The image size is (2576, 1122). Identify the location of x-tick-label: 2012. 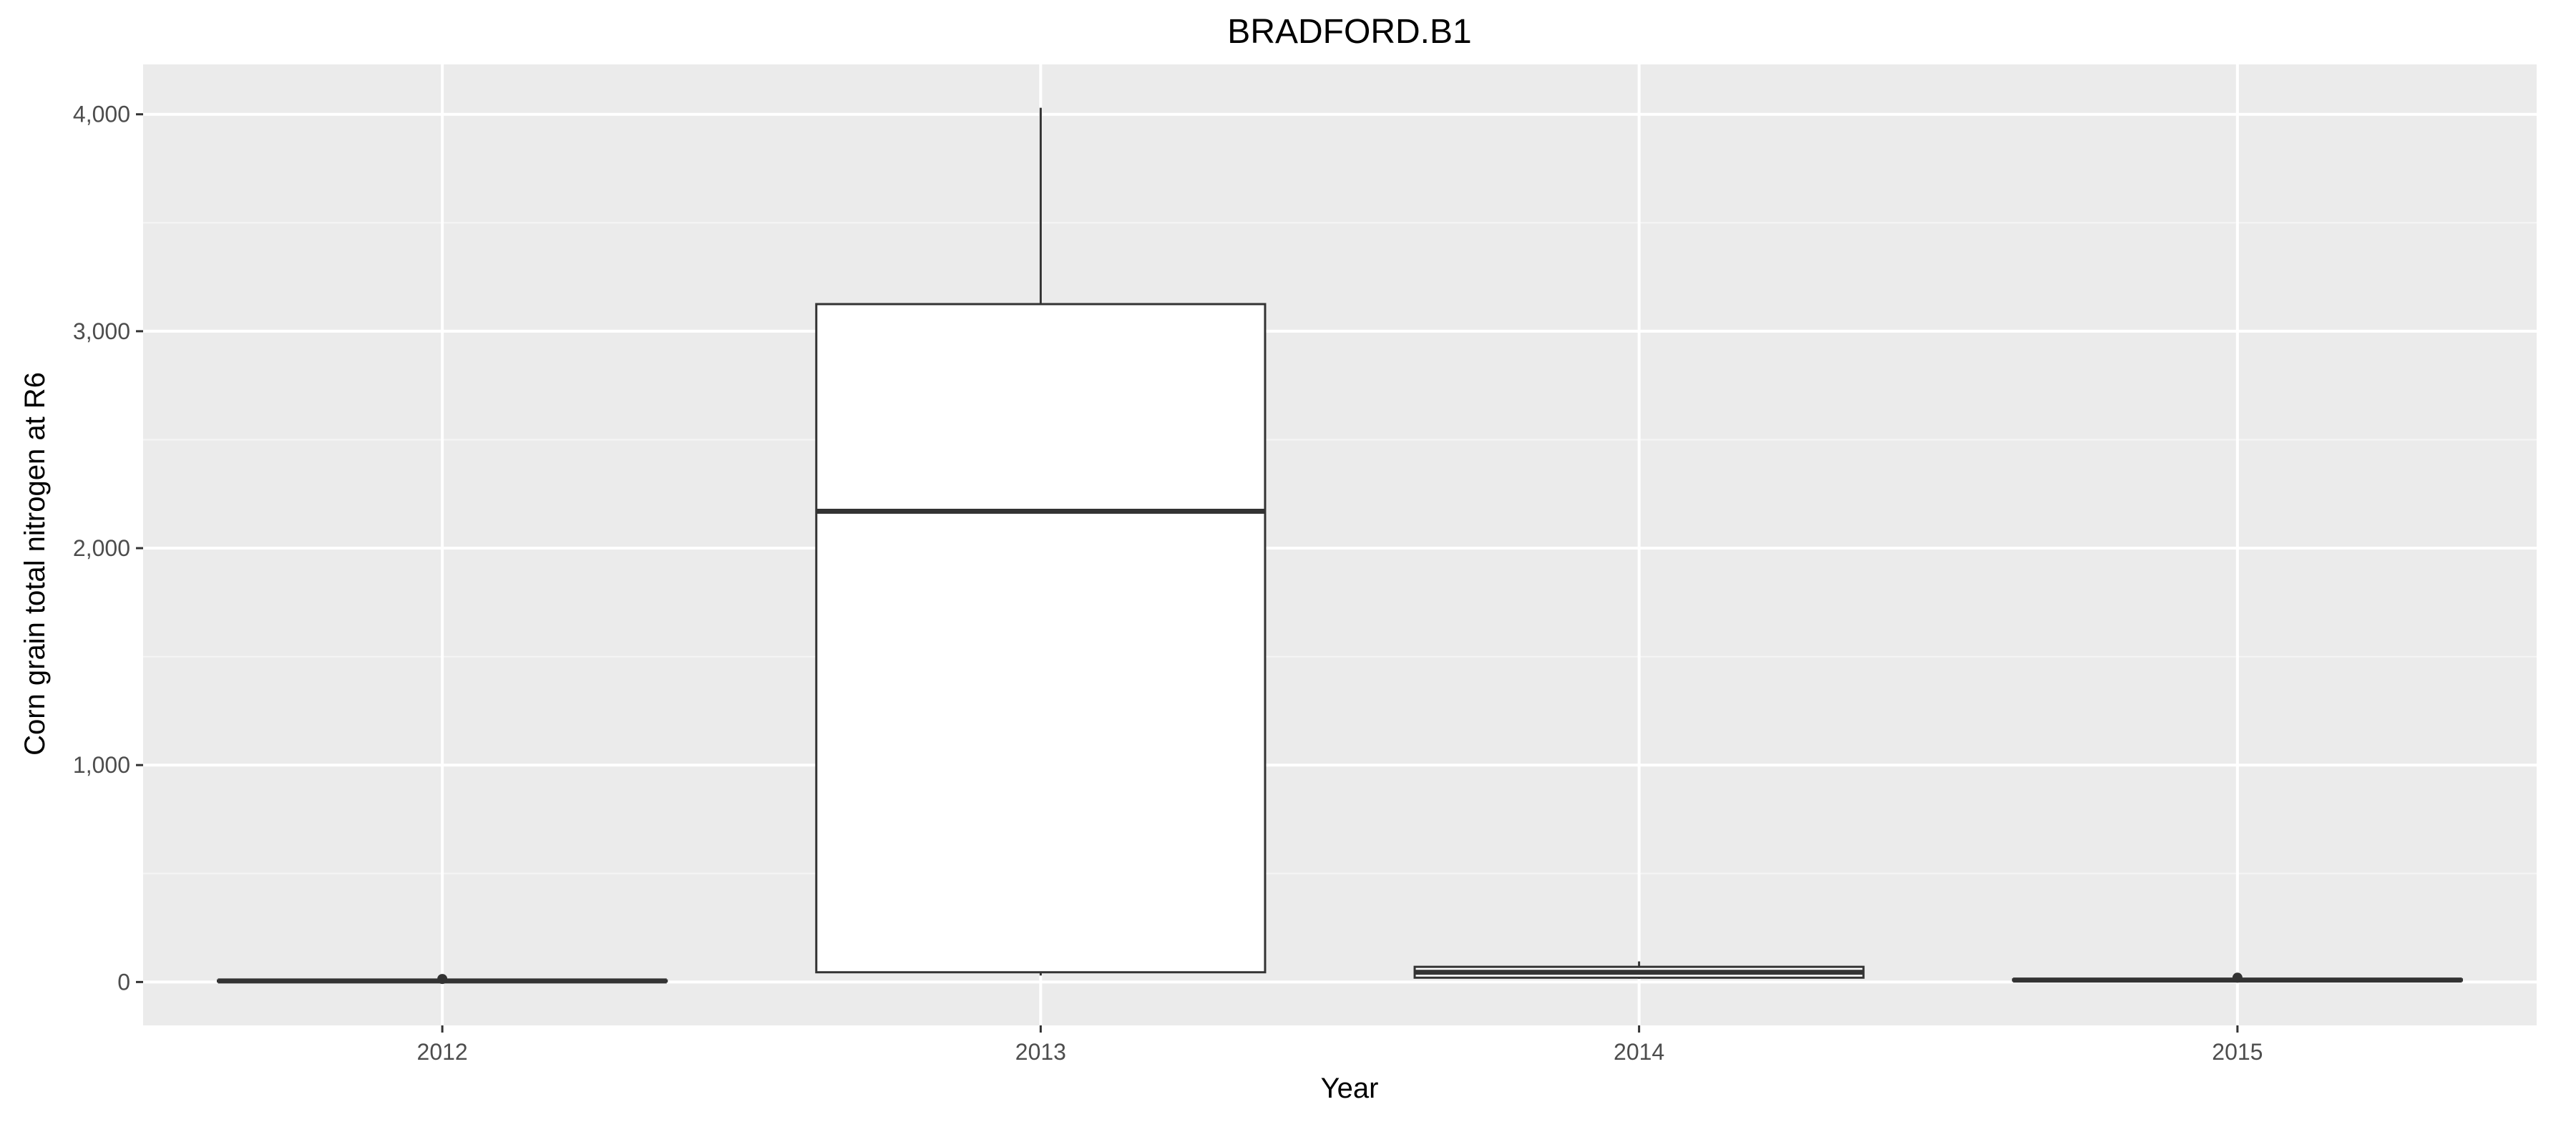
(442, 1052).